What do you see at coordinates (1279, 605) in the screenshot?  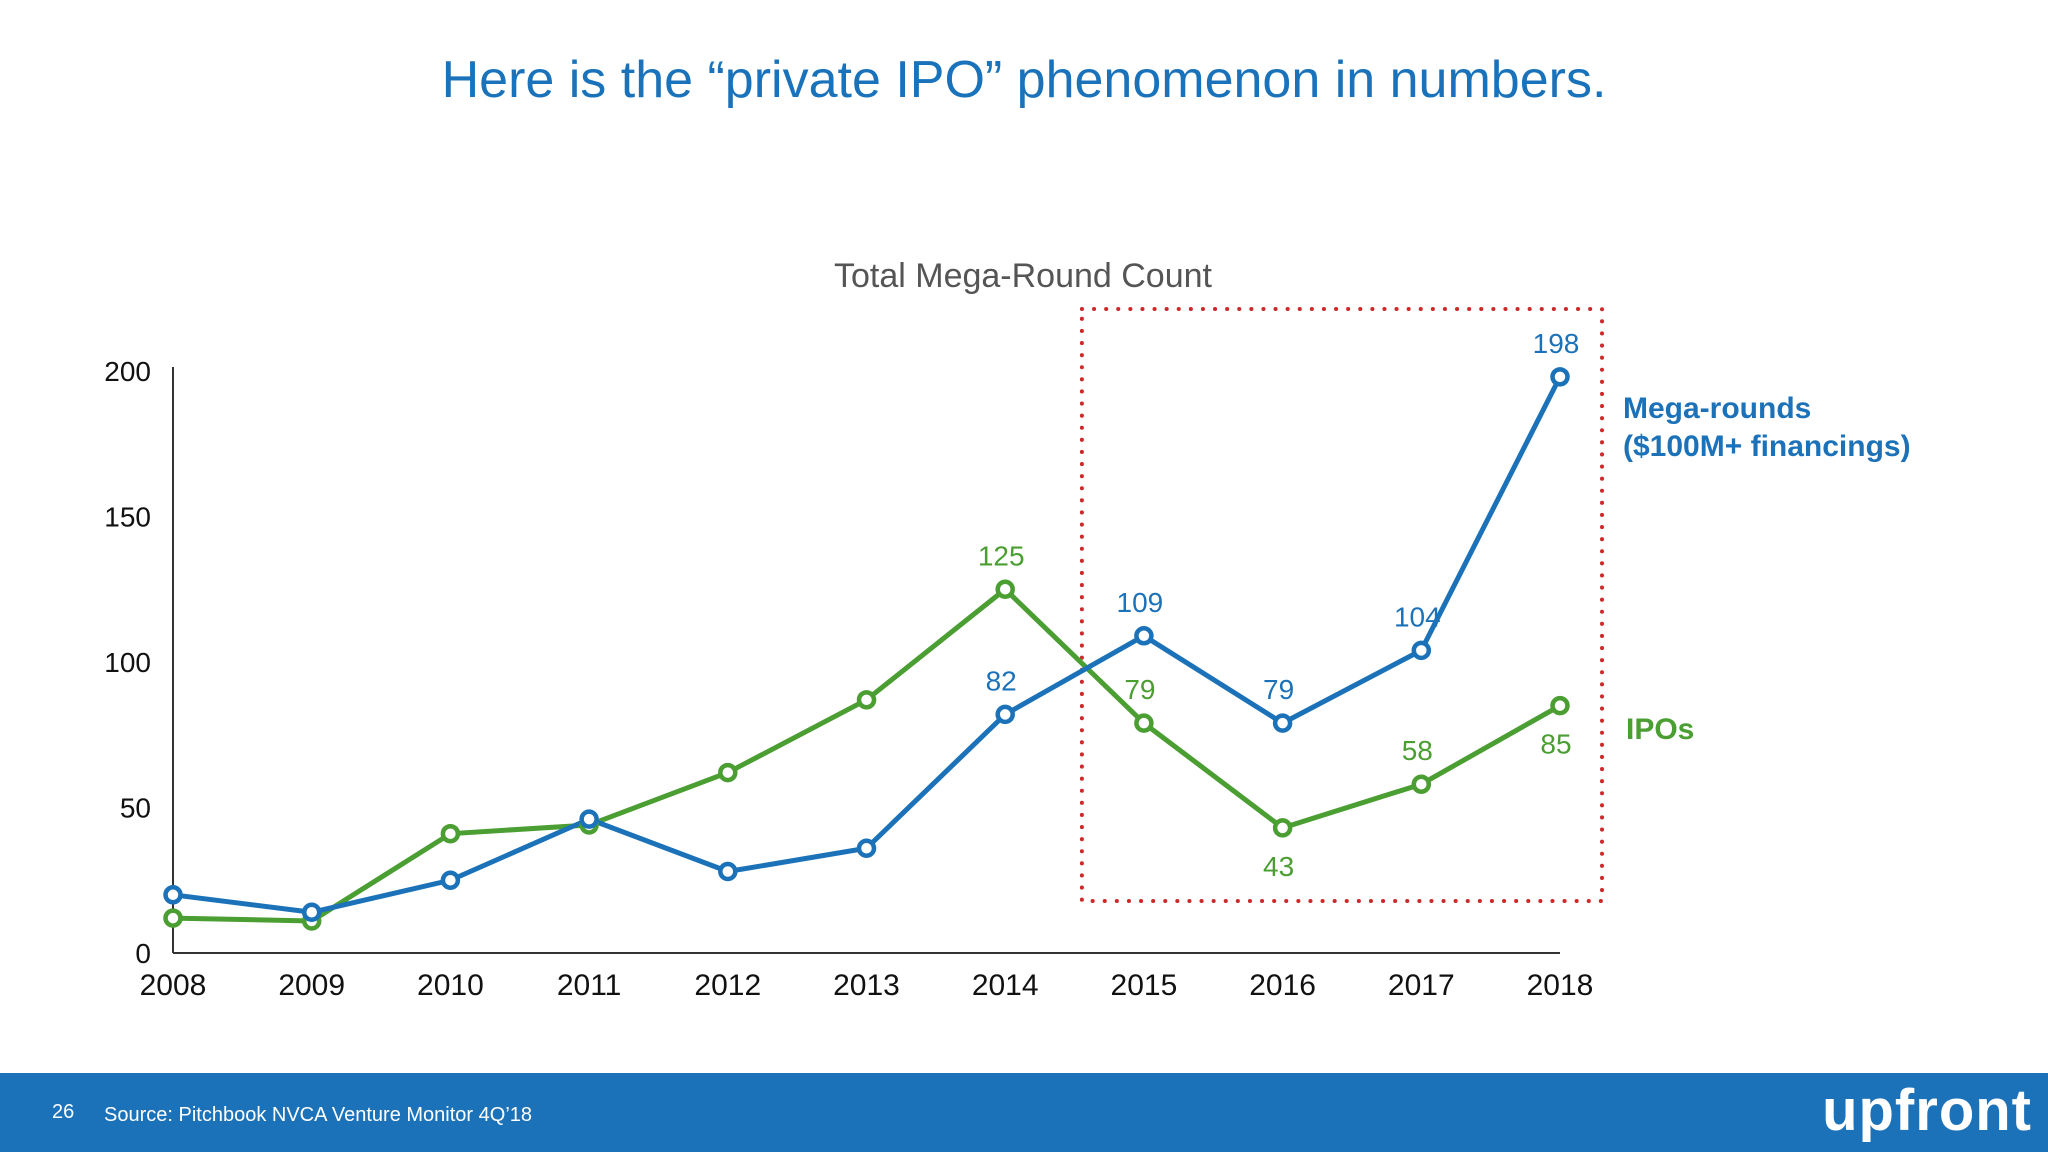 I see `data-labels: 82 109 79 104 198 125 79 43 58 85` at bounding box center [1279, 605].